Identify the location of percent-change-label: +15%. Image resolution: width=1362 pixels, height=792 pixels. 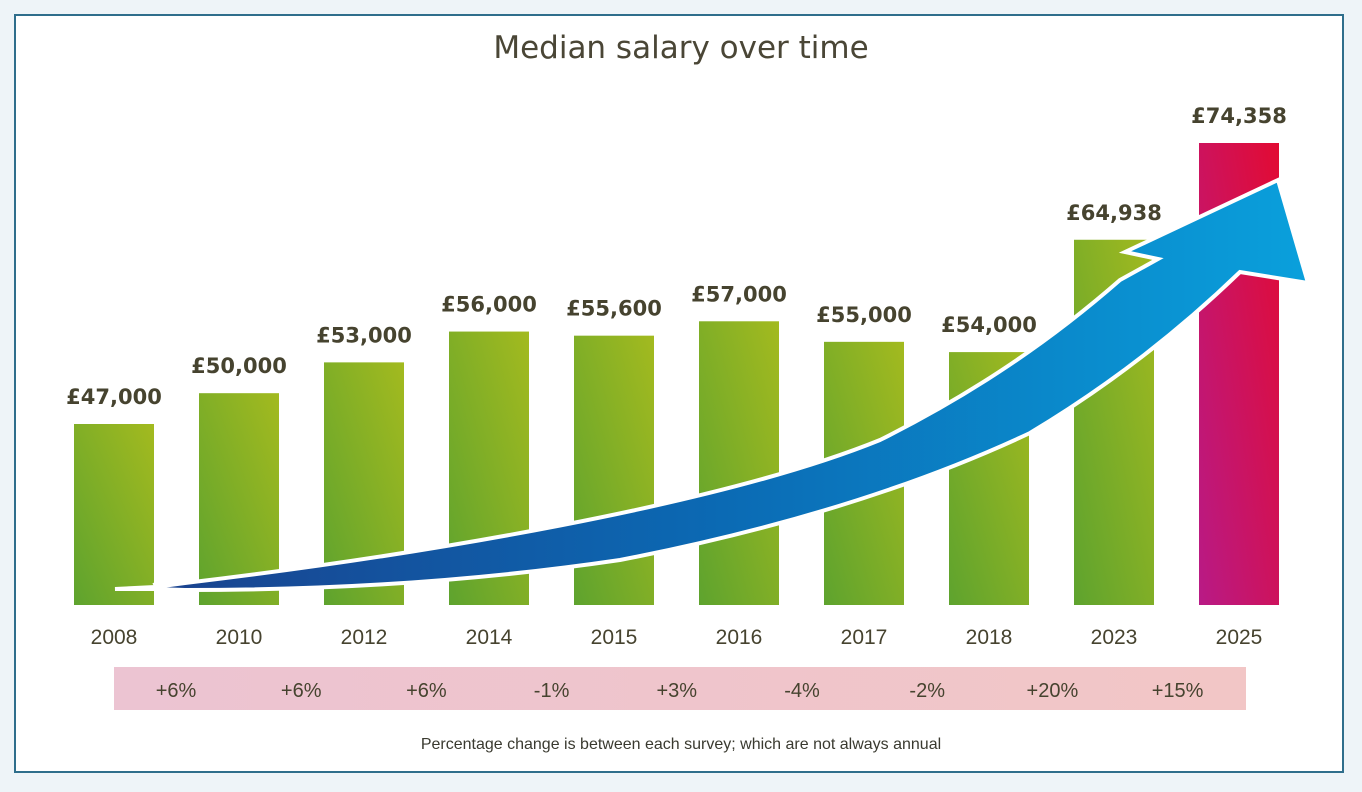
(1178, 691).